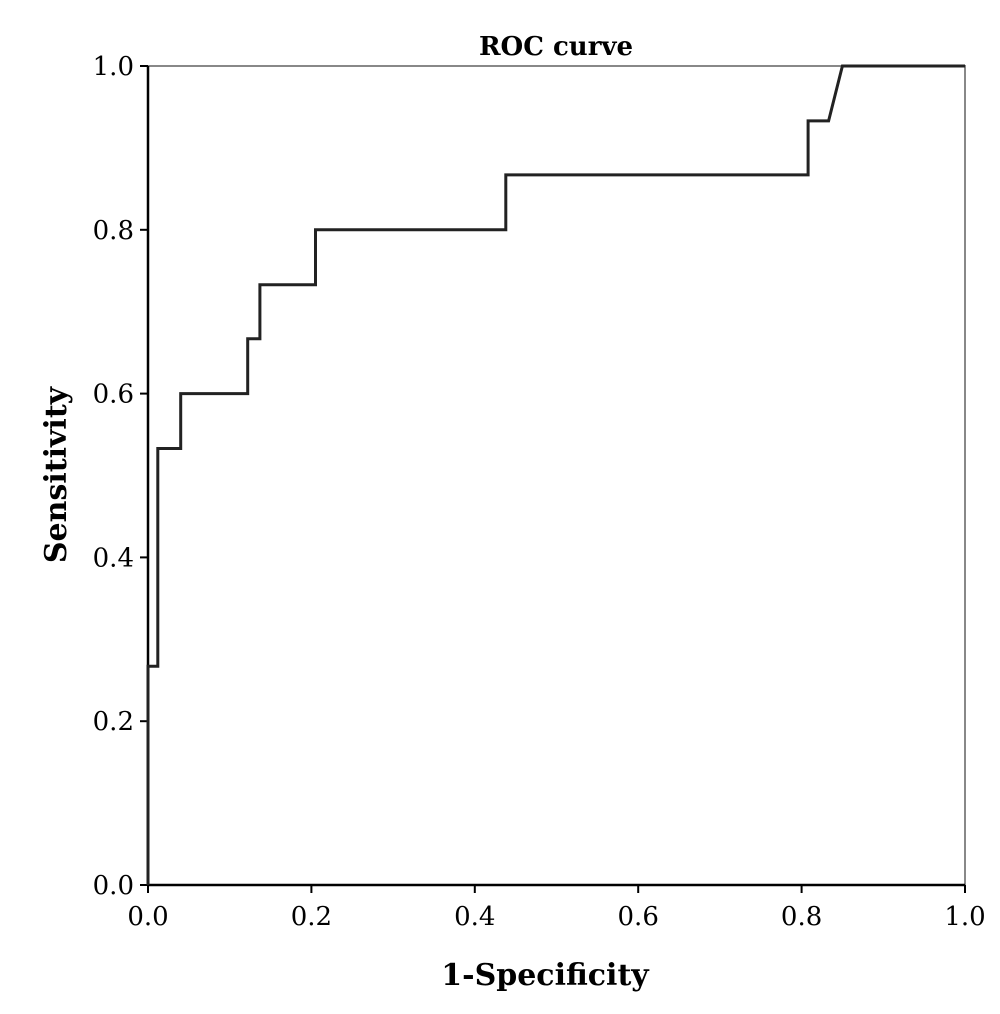 The width and height of the screenshot is (1000, 1014). I want to click on y-tick-label: 0.6, so click(113, 395).